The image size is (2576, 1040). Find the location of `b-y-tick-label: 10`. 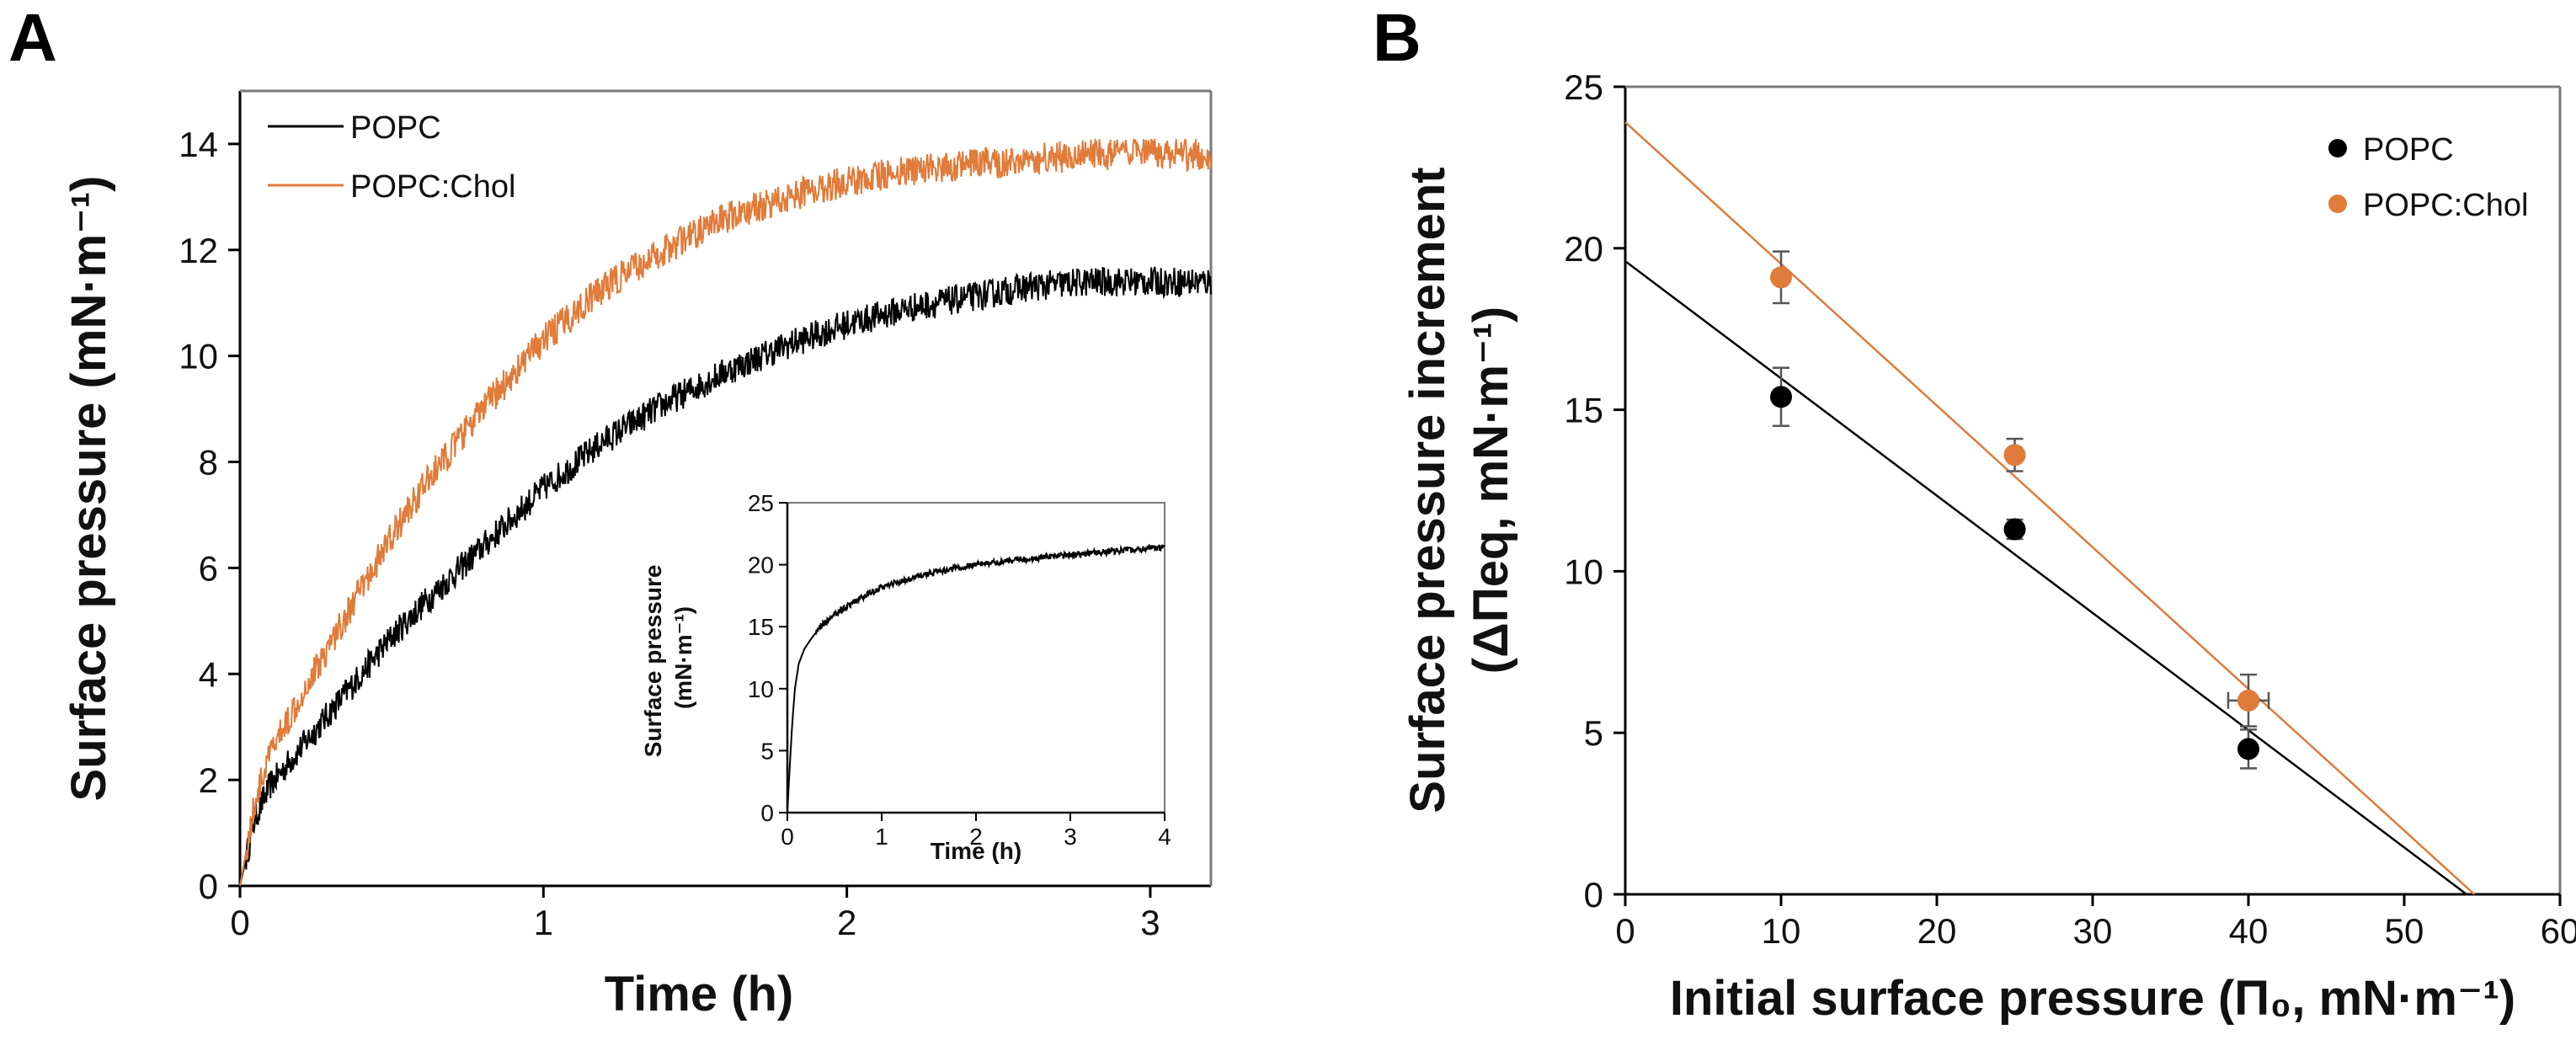

b-y-tick-label: 10 is located at coordinates (1583, 571).